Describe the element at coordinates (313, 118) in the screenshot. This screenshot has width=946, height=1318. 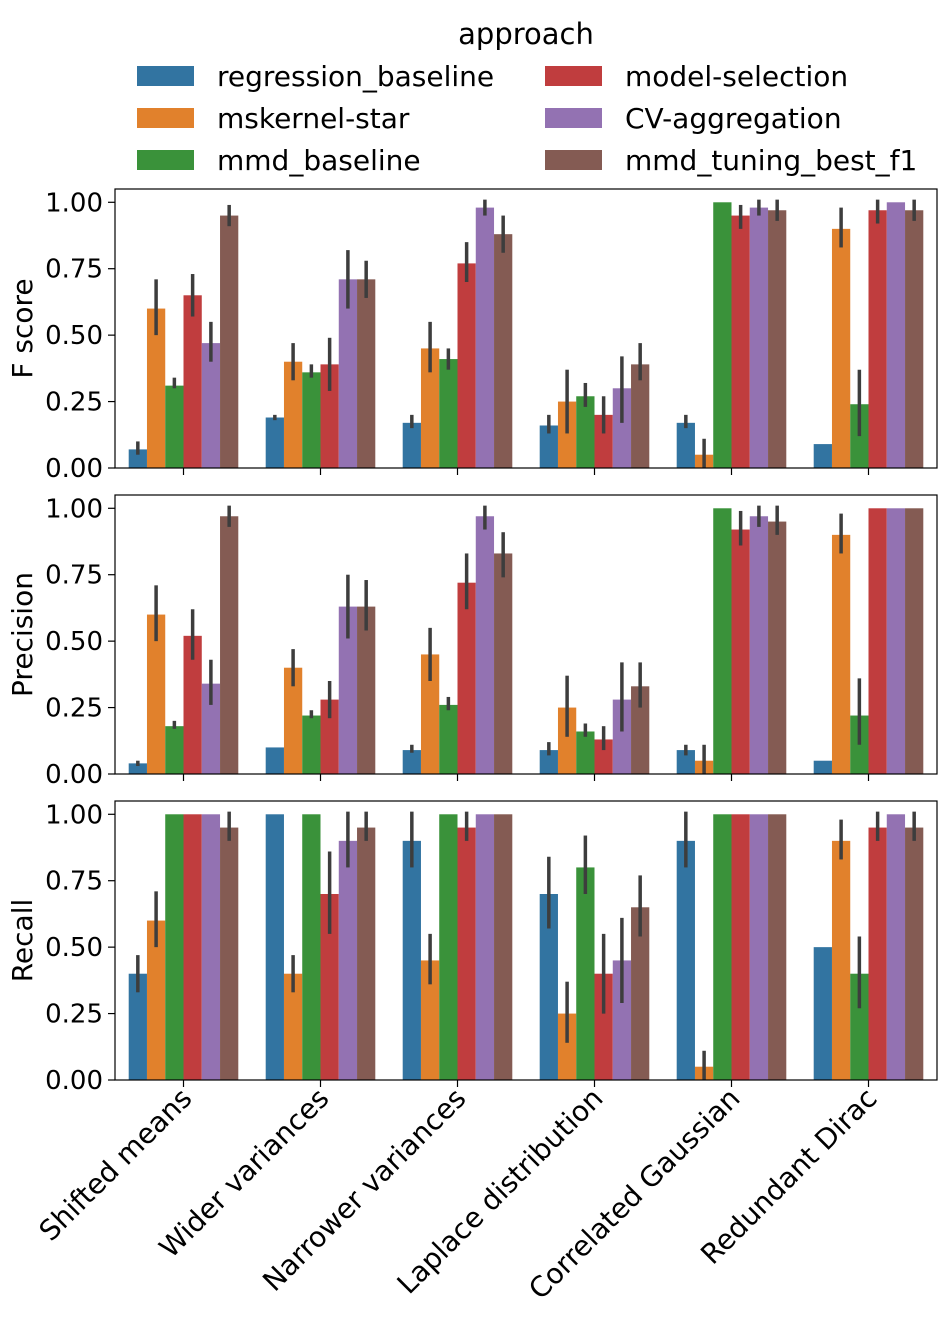
I see `legend-label-mskernel-star: mskernel-star` at that location.